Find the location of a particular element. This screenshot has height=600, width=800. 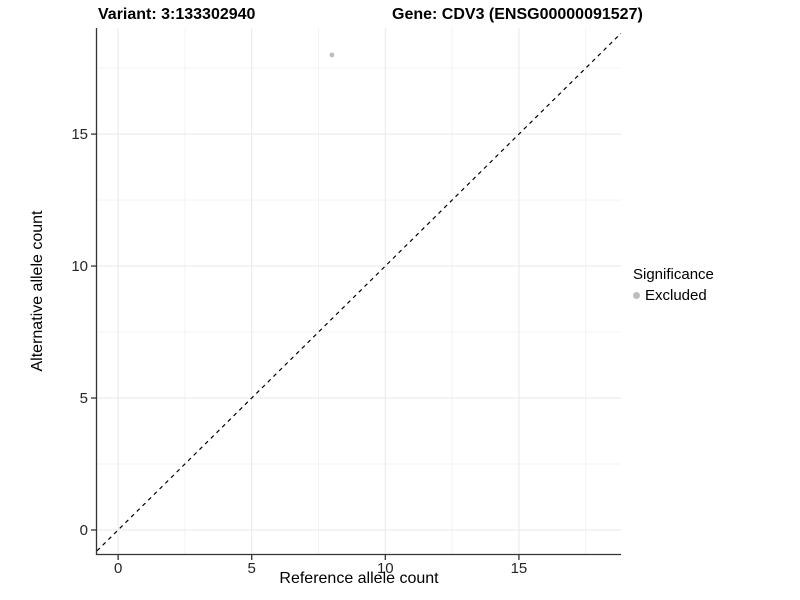

y-tick-label: 10 is located at coordinates (79, 266).